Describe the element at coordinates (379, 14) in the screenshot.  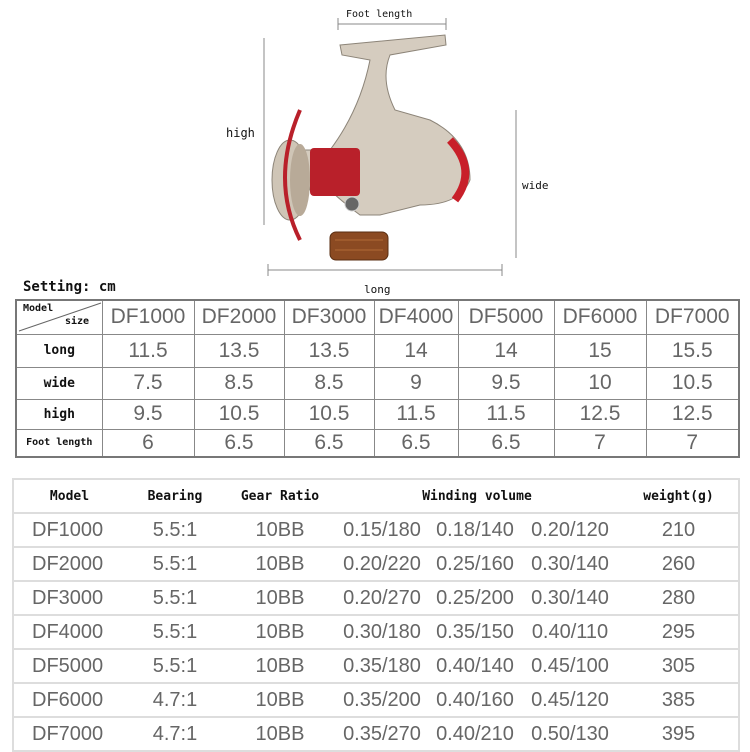
I see `foot-length-label: Foot length` at that location.